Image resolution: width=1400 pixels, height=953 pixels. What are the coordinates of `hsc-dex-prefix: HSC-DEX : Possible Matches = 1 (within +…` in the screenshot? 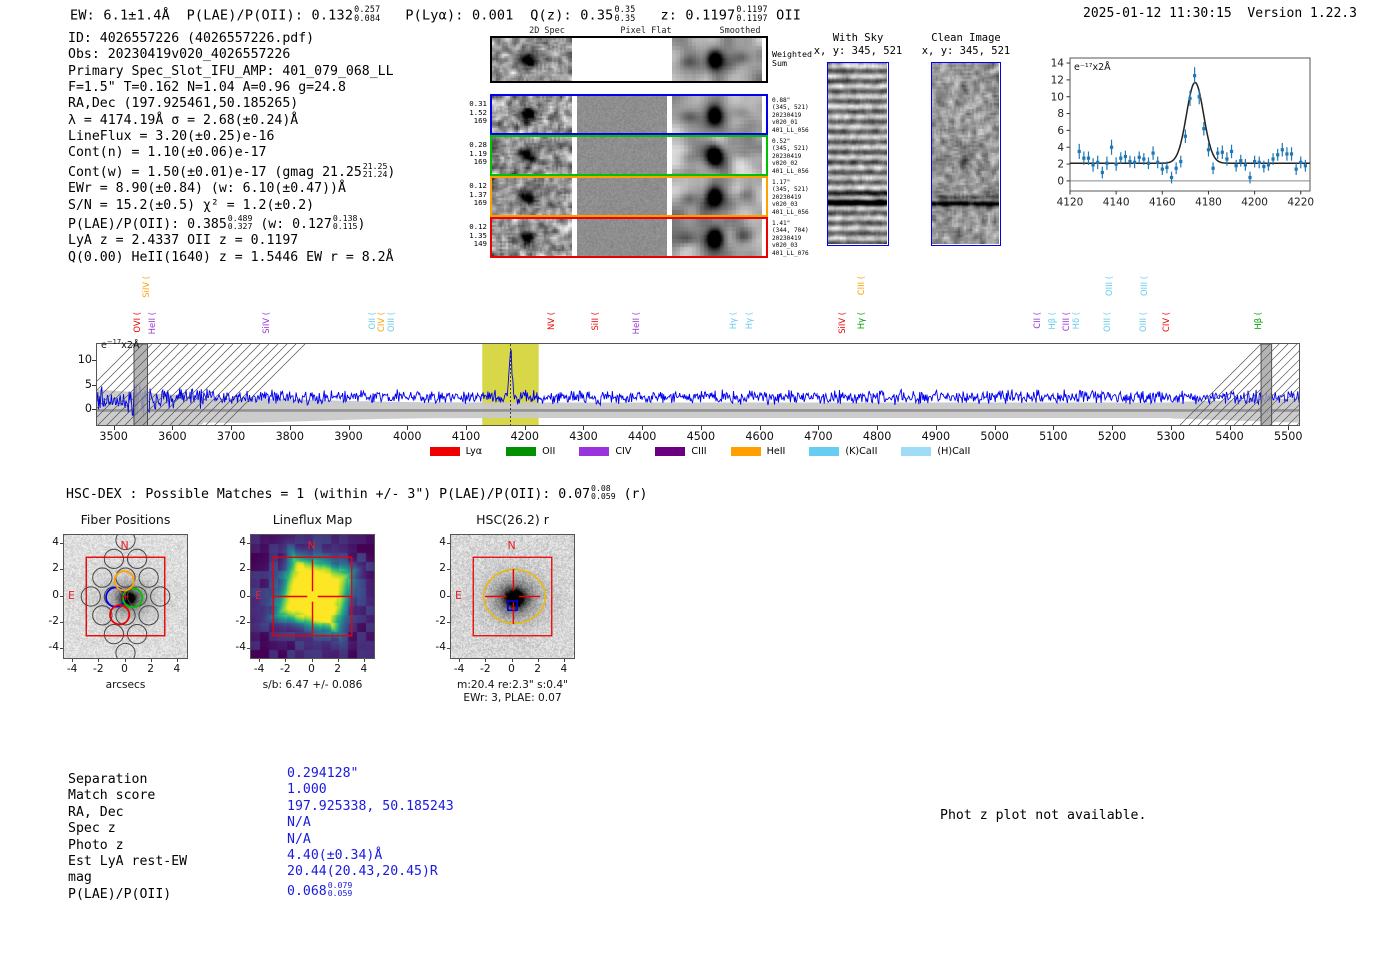 It's located at (308, 495).